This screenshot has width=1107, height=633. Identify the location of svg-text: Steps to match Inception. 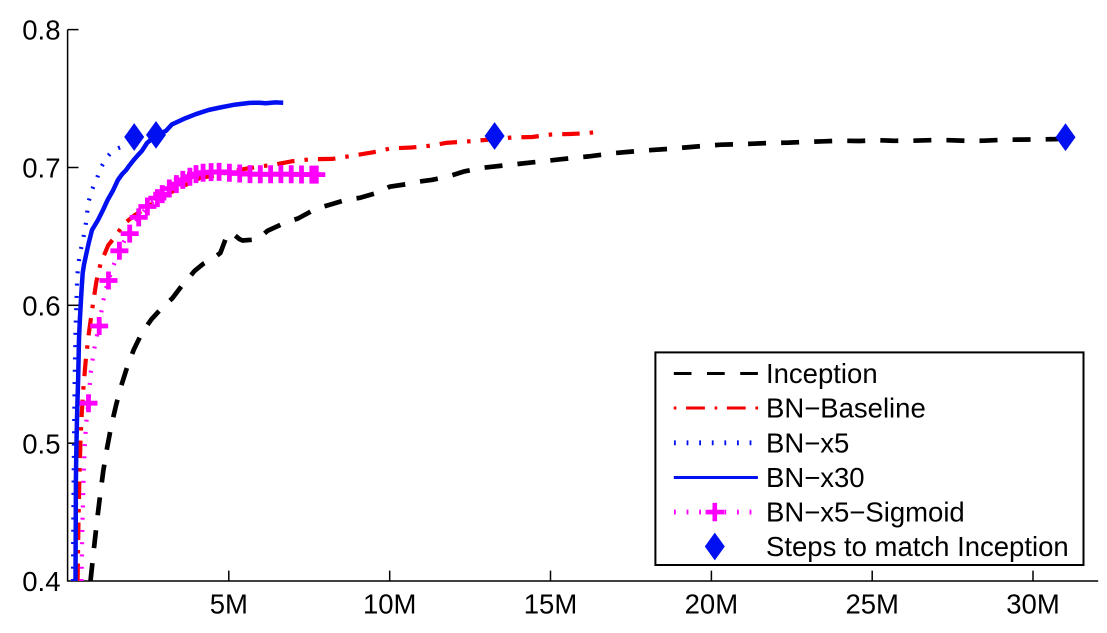
(917, 546).